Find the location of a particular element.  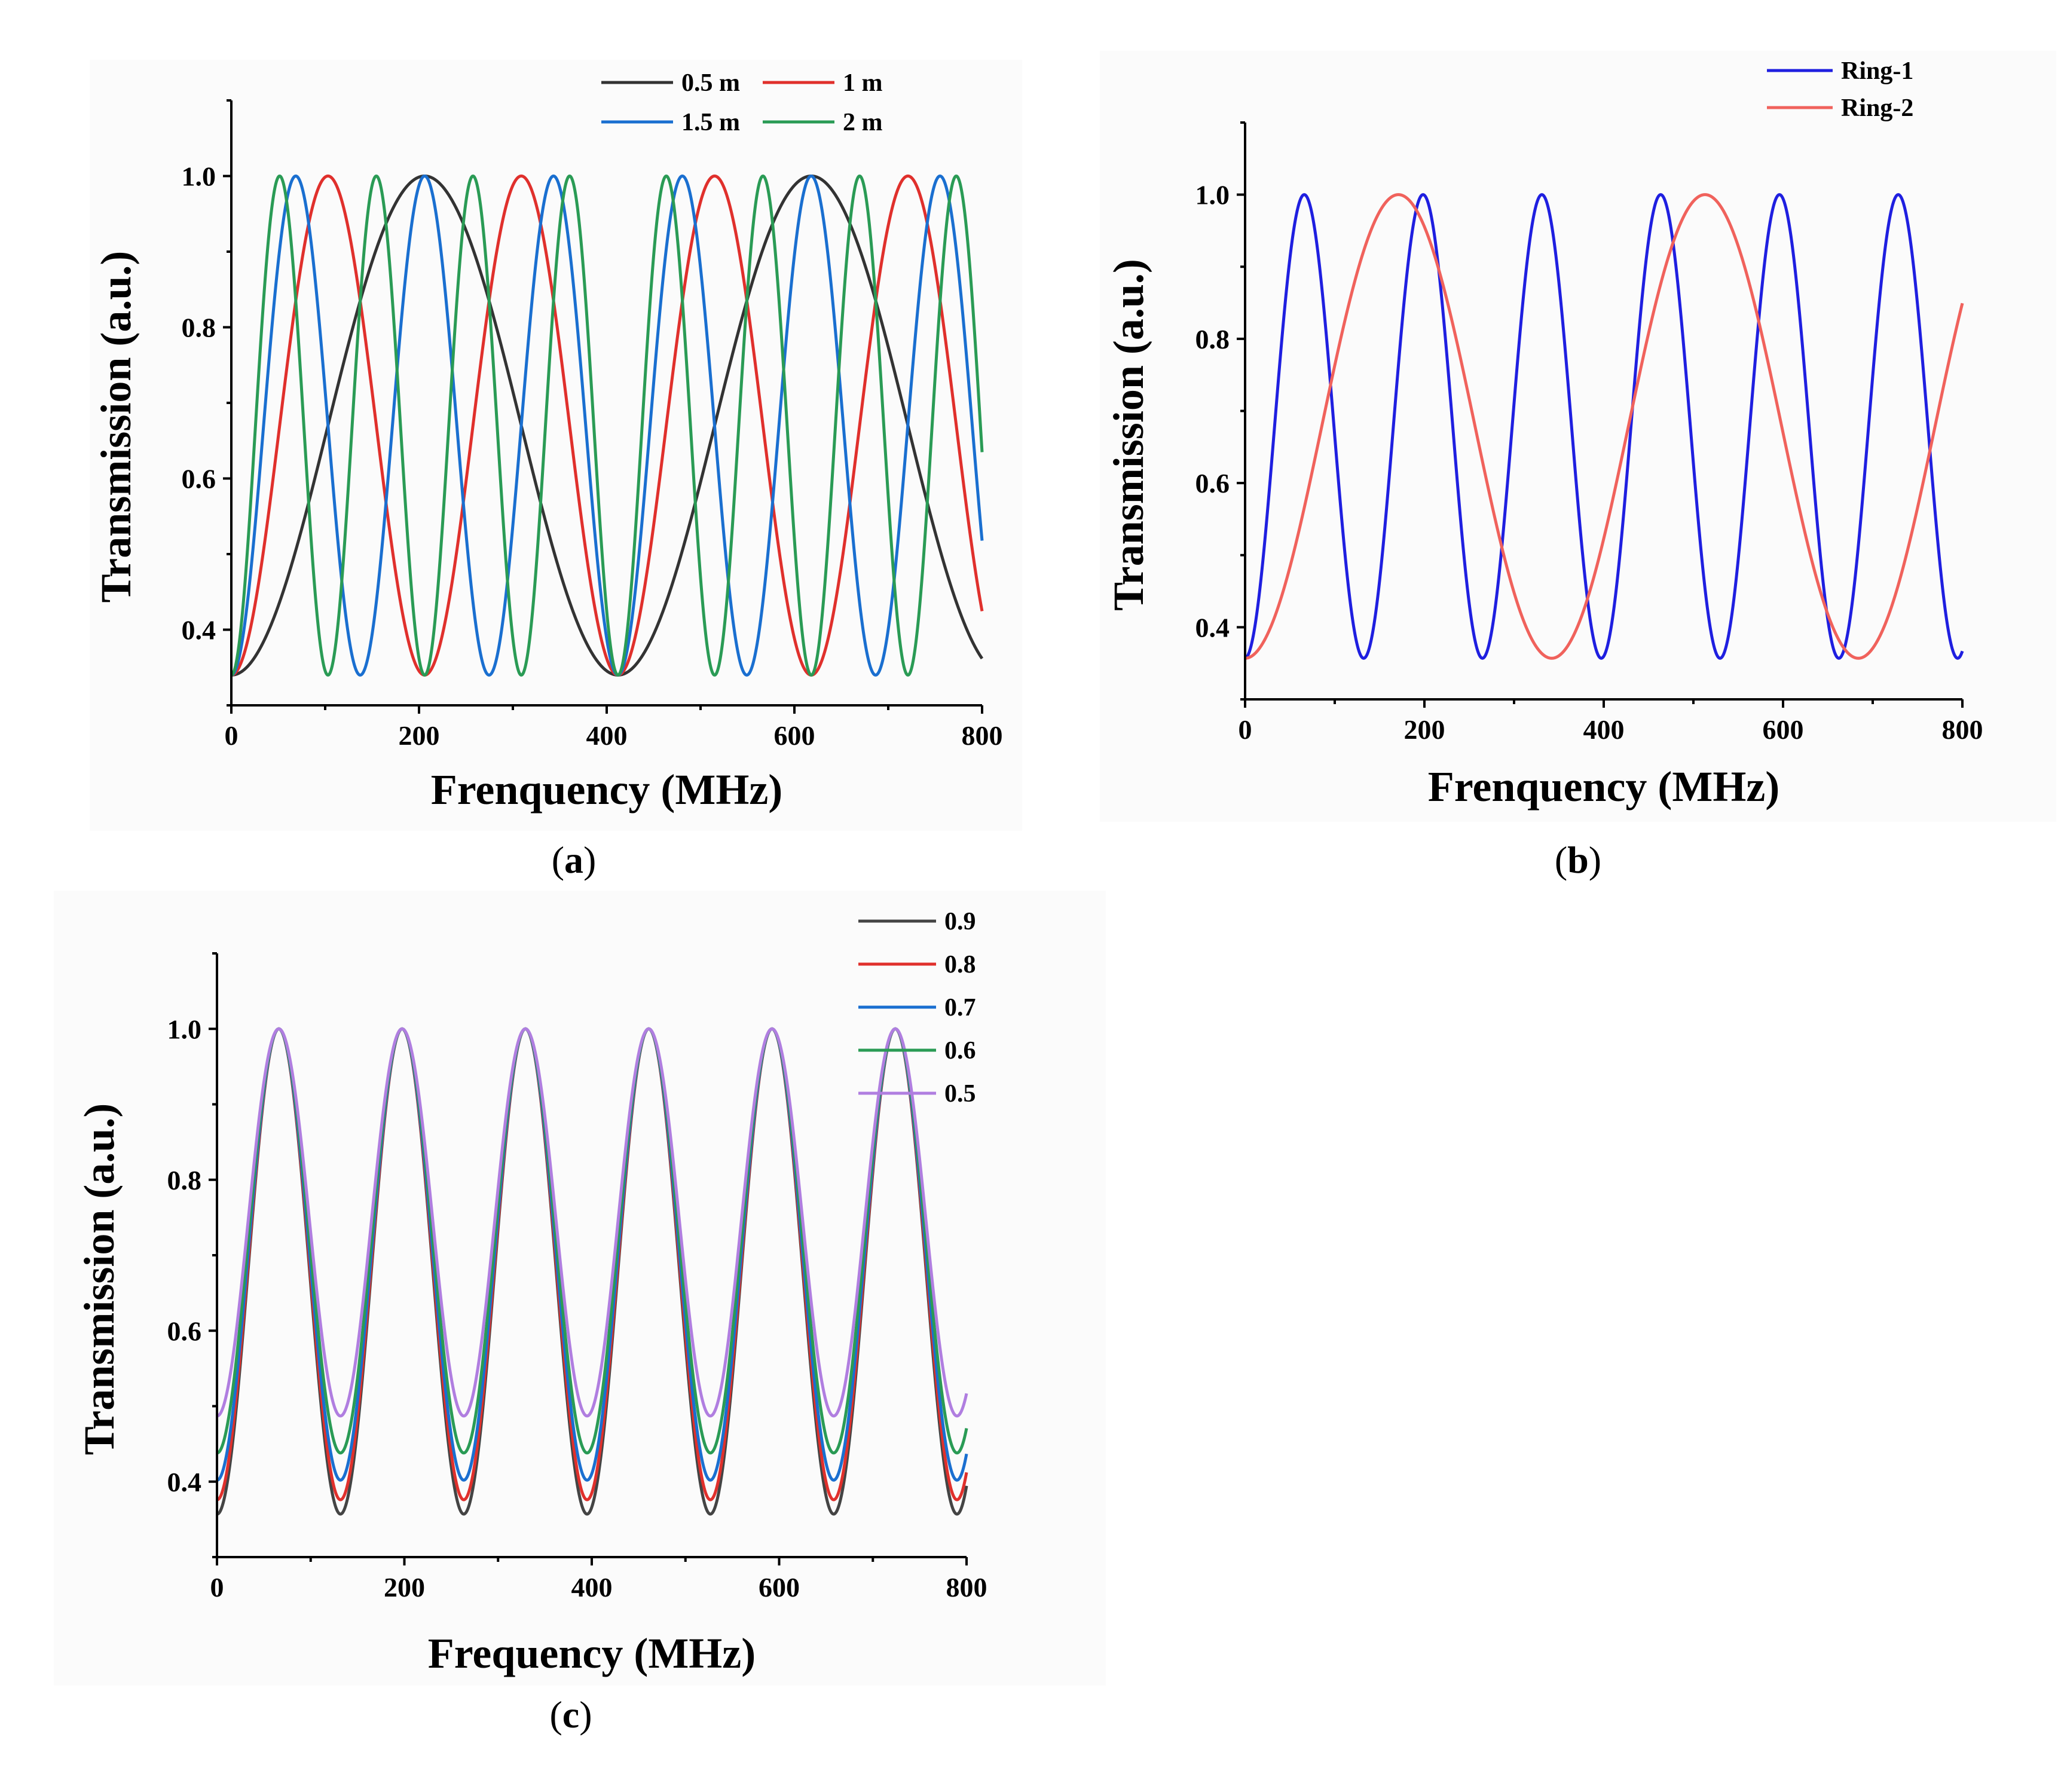

legend-label-c-3: 0.6 is located at coordinates (960, 1051).